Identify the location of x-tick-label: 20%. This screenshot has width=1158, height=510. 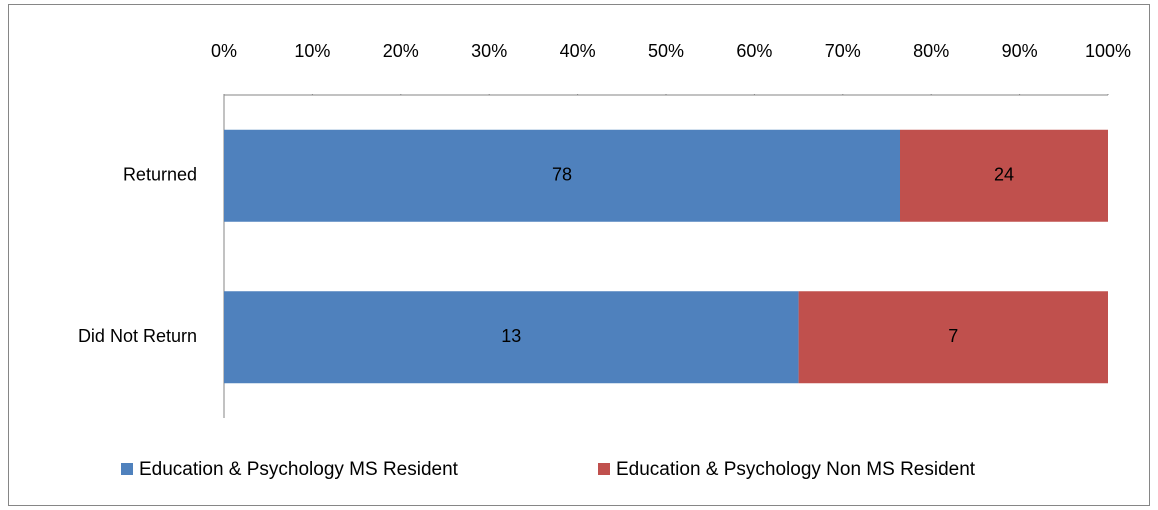
(401, 51).